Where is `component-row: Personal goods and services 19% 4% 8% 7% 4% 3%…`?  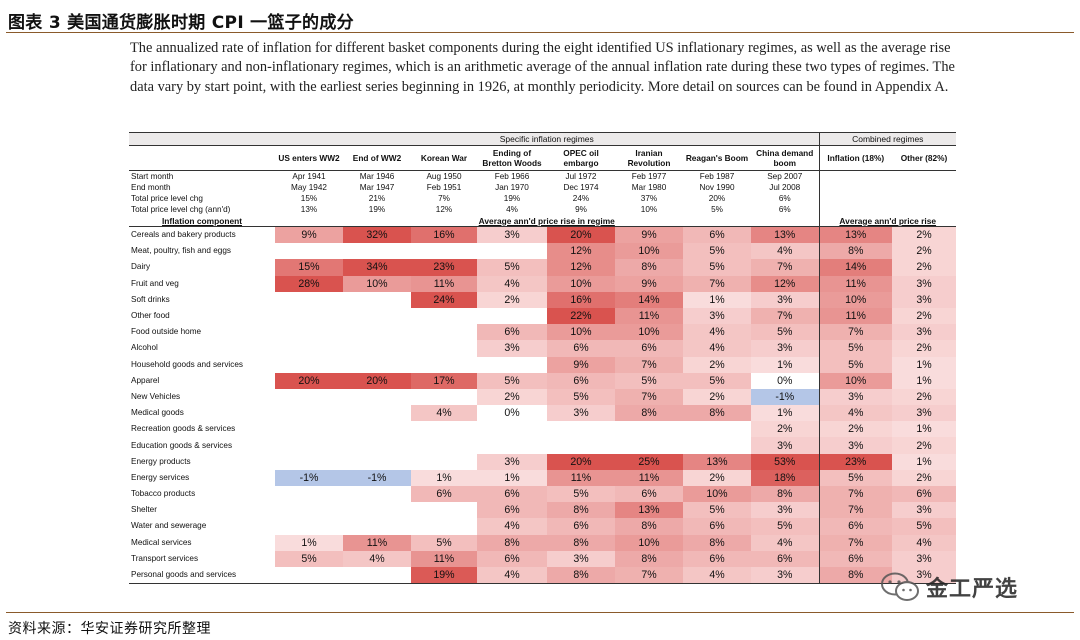 component-row: Personal goods and services 19% 4% 8% 7% 4% 3%… is located at coordinates (542, 575).